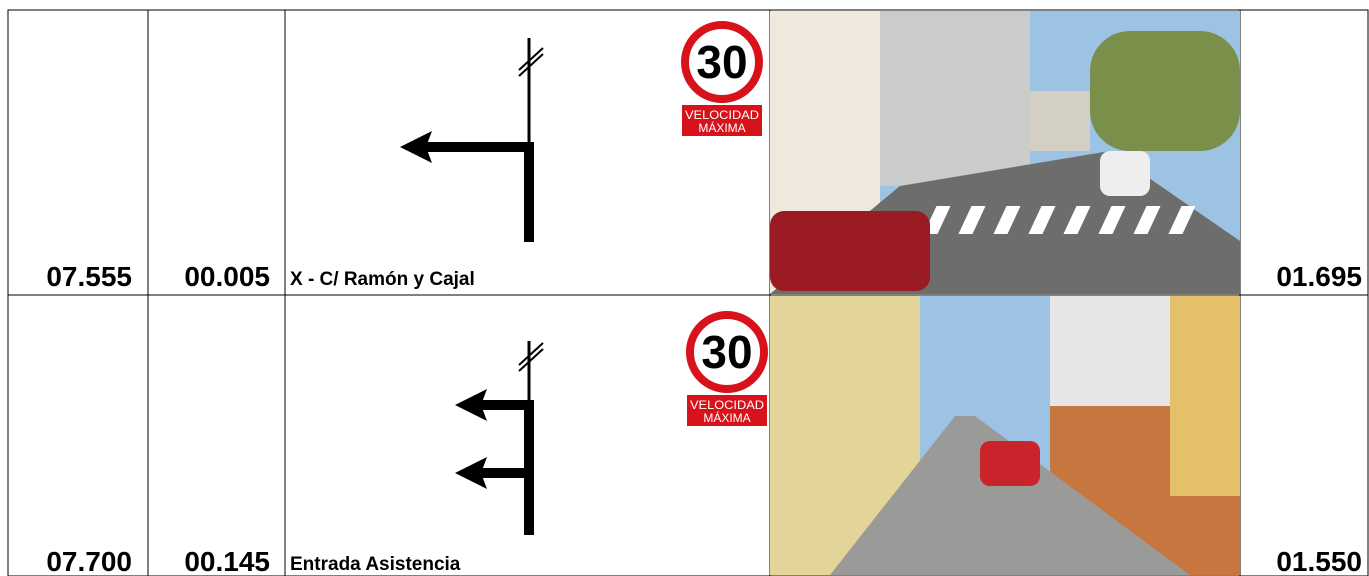  What do you see at coordinates (375, 564) in the screenshot?
I see `description: Entrada Asistencia` at bounding box center [375, 564].